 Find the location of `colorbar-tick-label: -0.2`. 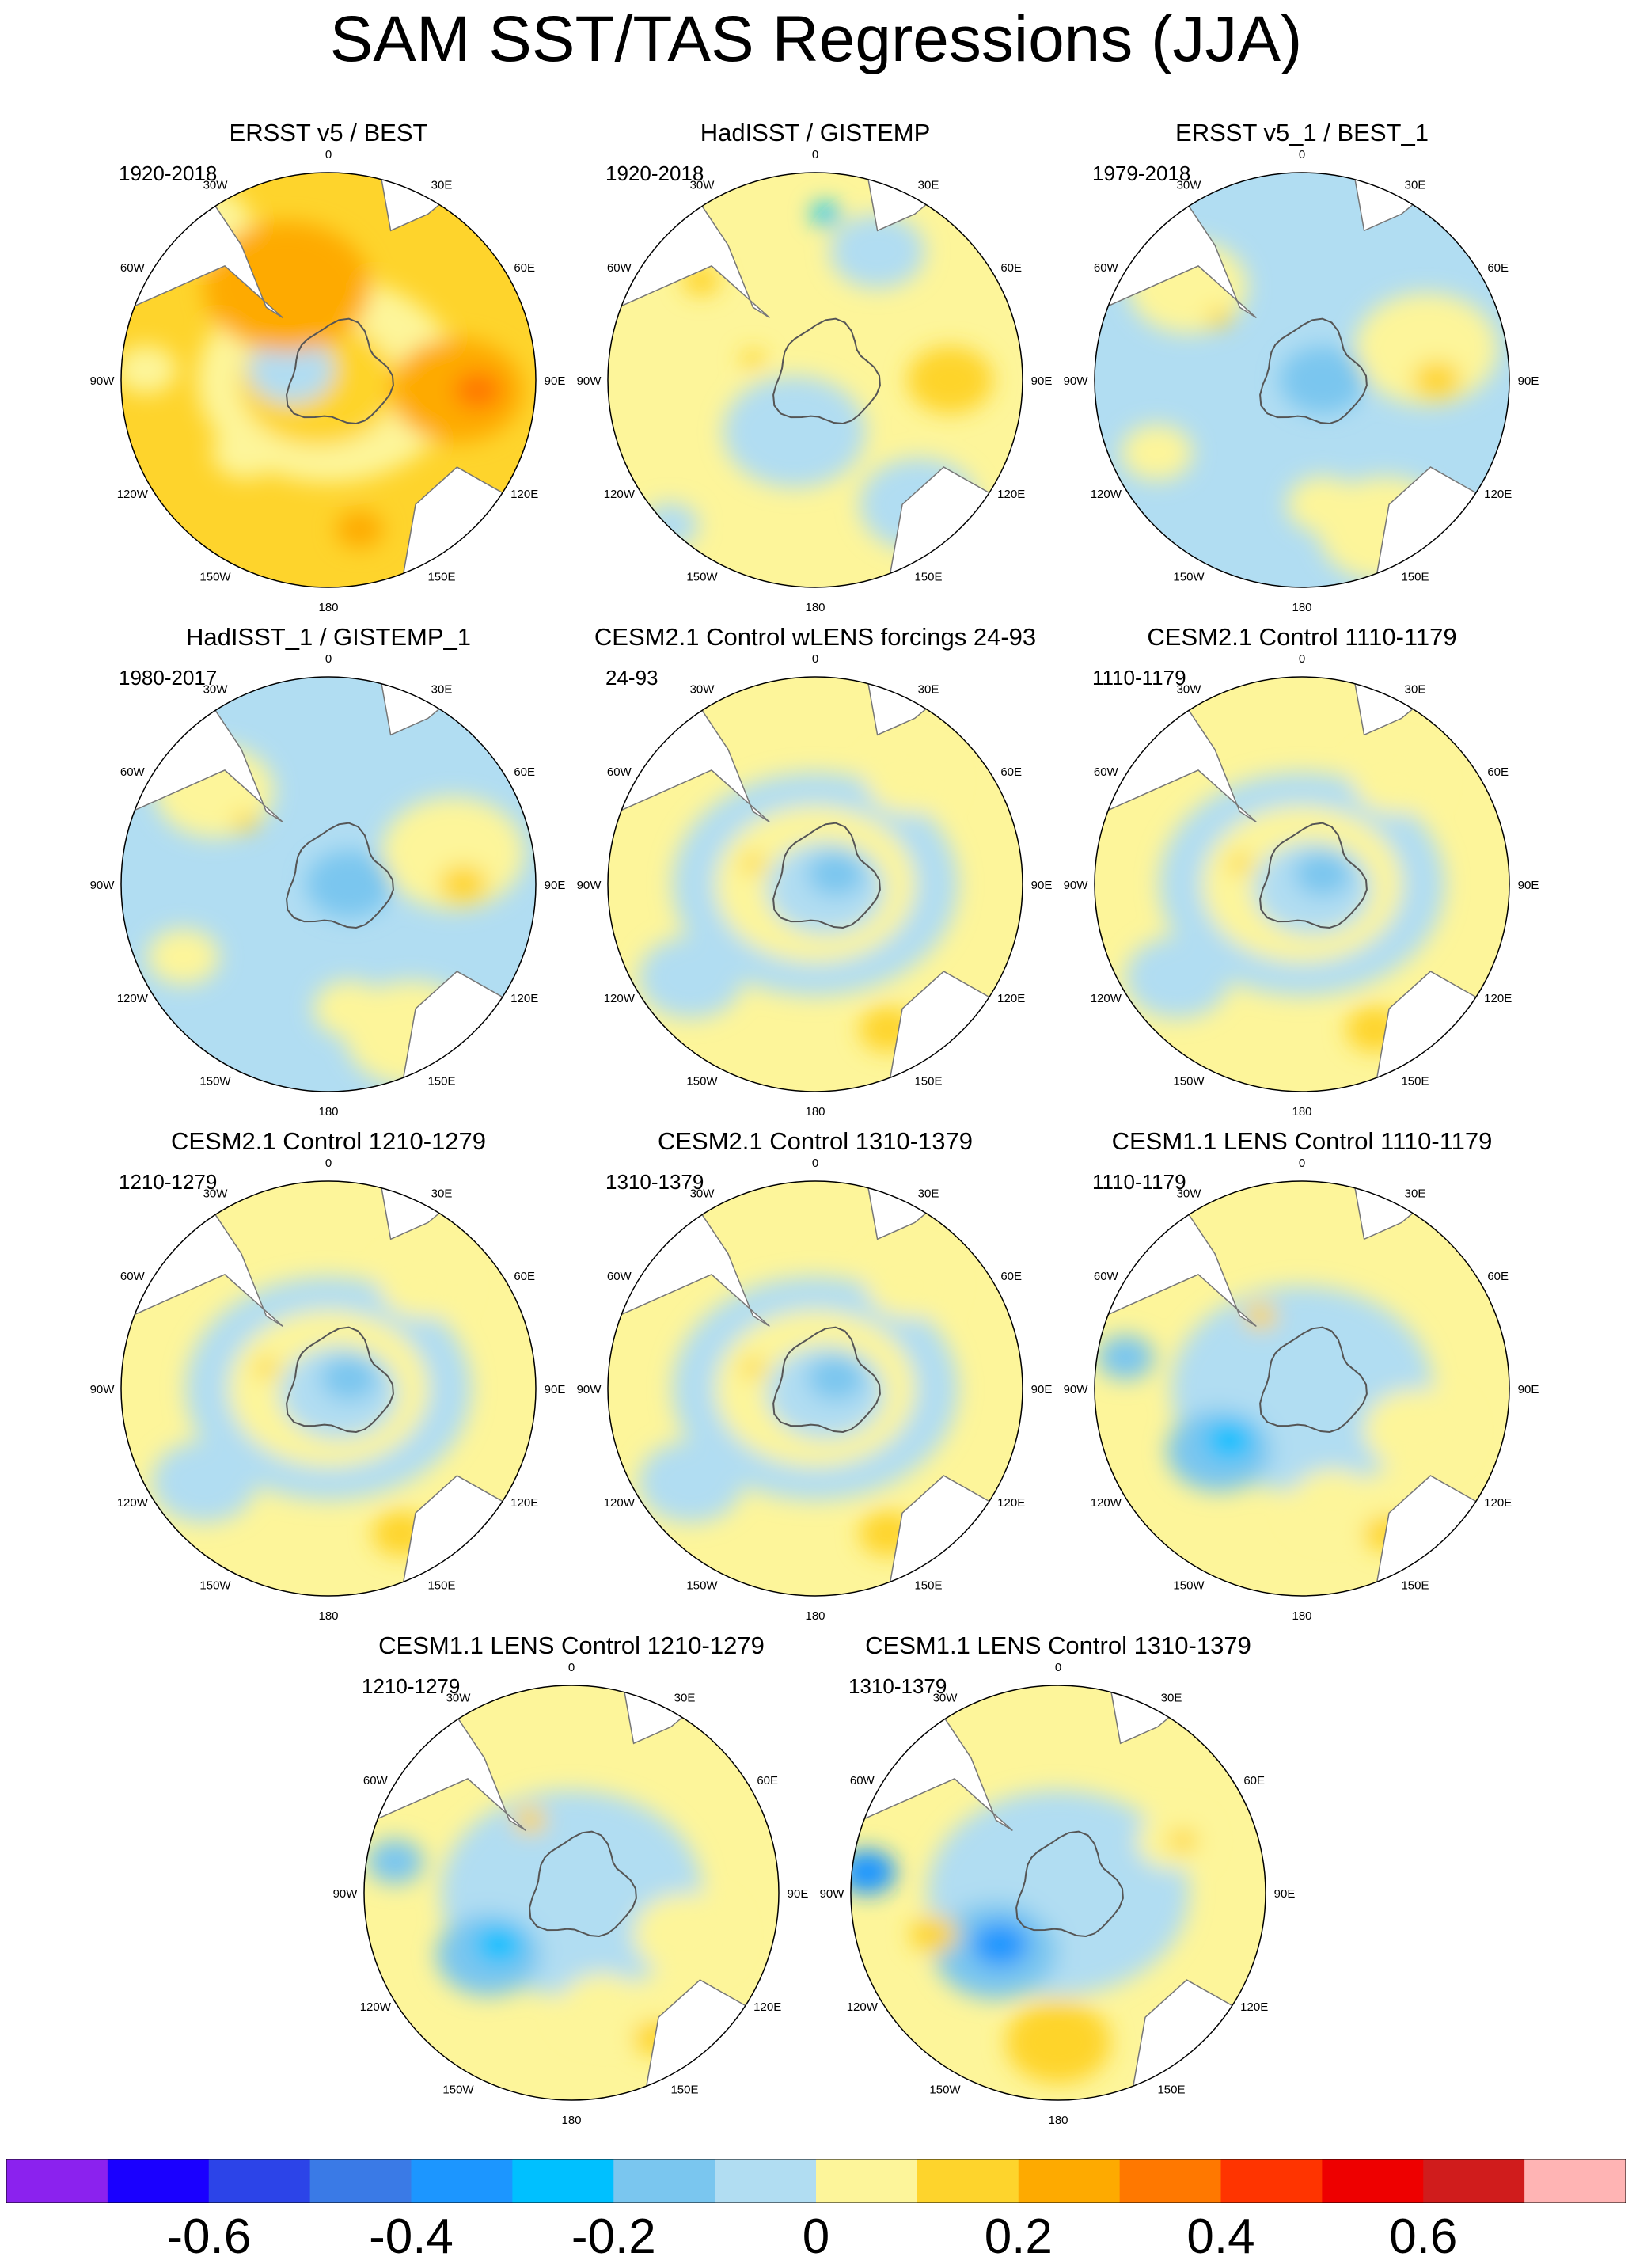

colorbar-tick-label: -0.2 is located at coordinates (613, 2236).